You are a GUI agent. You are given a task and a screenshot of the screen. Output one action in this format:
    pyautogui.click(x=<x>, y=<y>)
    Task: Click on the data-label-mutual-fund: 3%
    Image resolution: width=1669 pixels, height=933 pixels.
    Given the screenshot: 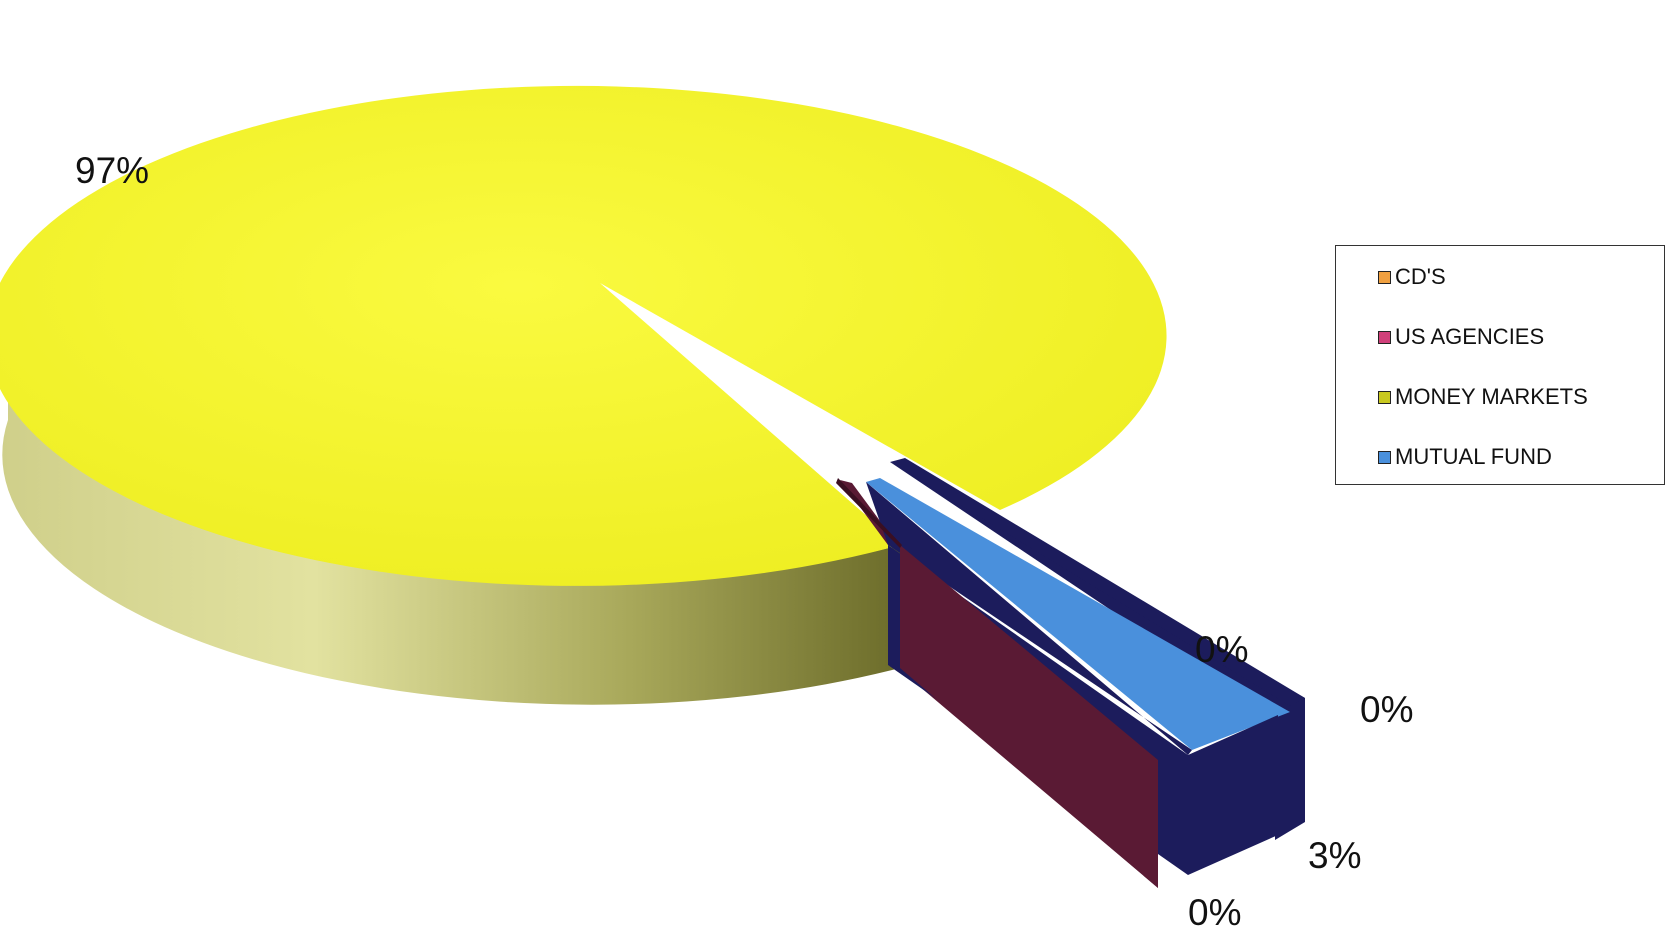 What is the action you would take?
    pyautogui.click(x=1334, y=855)
    